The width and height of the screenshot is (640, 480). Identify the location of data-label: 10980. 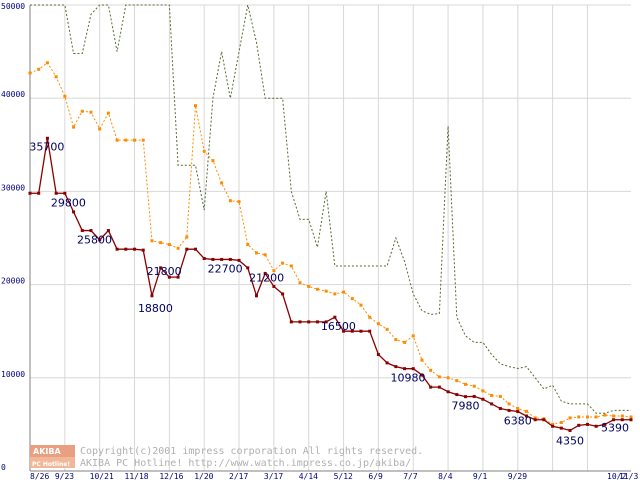
(408, 378).